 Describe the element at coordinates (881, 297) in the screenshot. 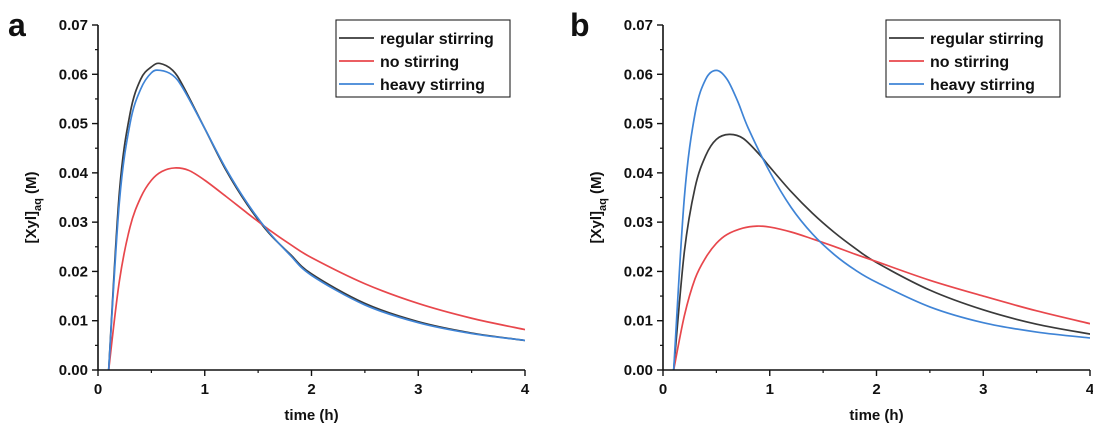

I see `series-line-no-stirring` at that location.